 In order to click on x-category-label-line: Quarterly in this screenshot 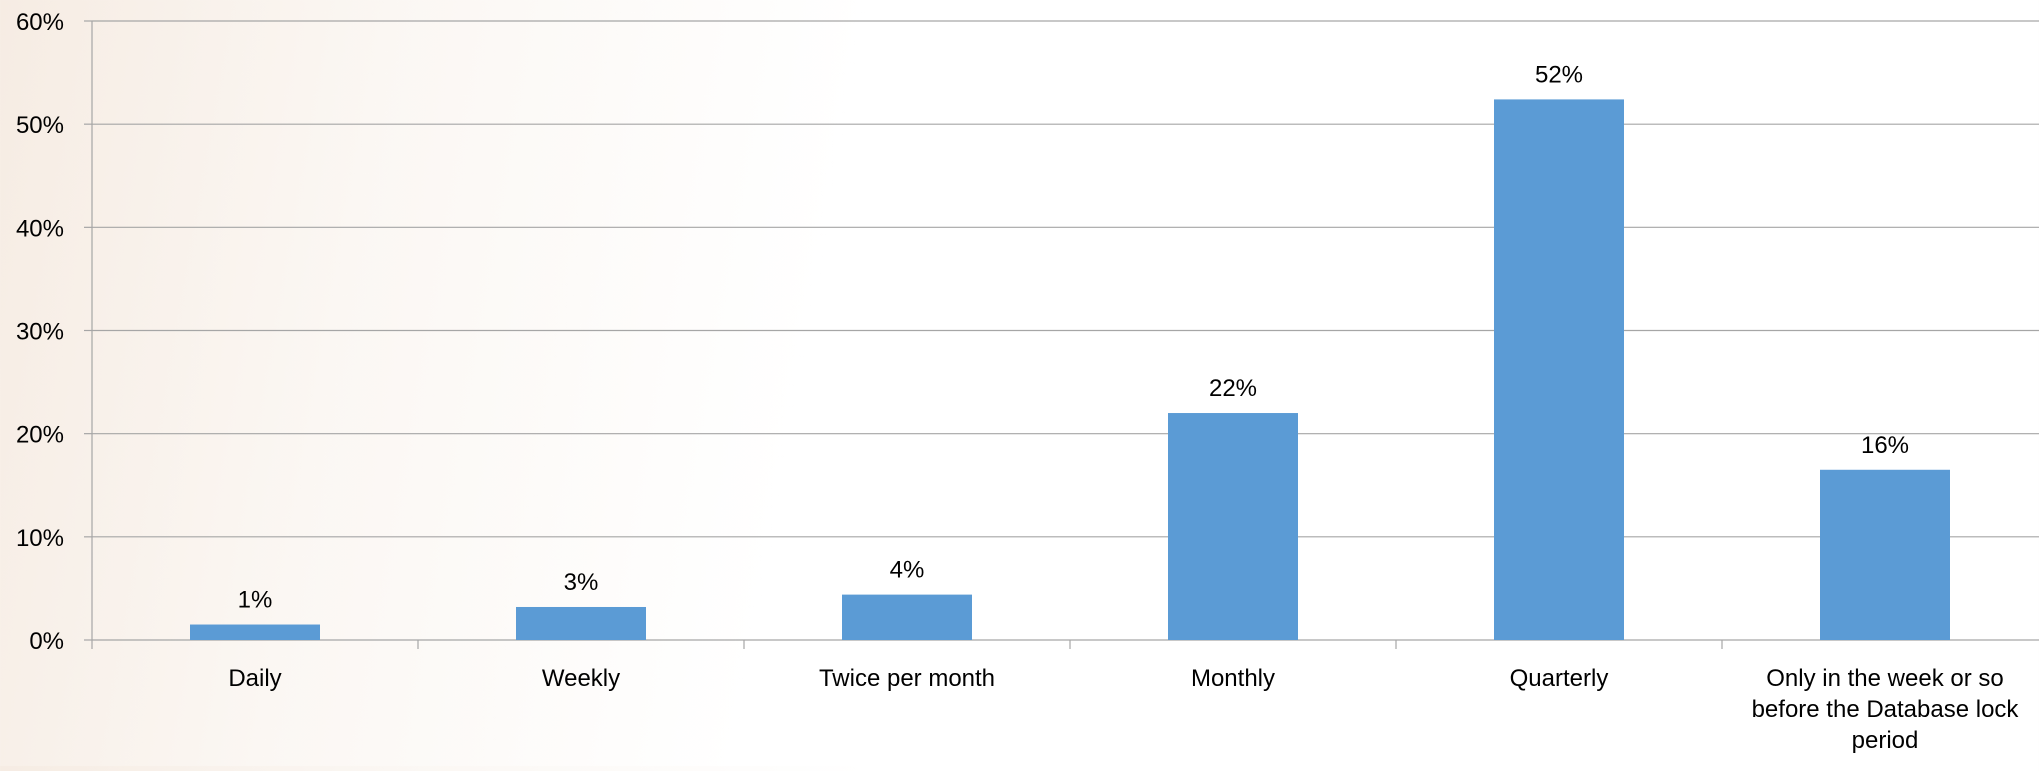, I will do `click(1559, 678)`.